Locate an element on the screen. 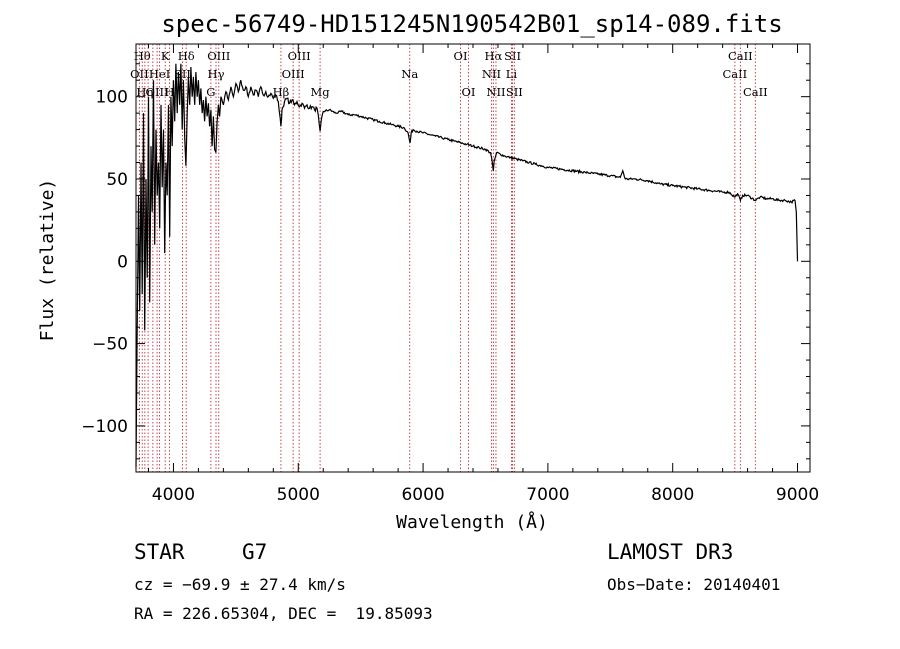 This screenshot has height=649, width=900. x-tick-label: 7000 is located at coordinates (547, 495).